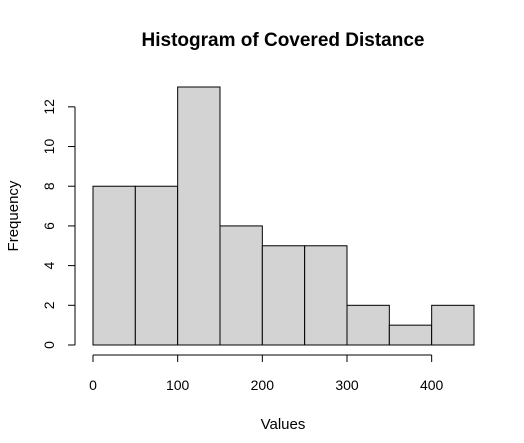  Describe the element at coordinates (49, 266) in the screenshot. I see `y-tick-label-4: 4` at that location.